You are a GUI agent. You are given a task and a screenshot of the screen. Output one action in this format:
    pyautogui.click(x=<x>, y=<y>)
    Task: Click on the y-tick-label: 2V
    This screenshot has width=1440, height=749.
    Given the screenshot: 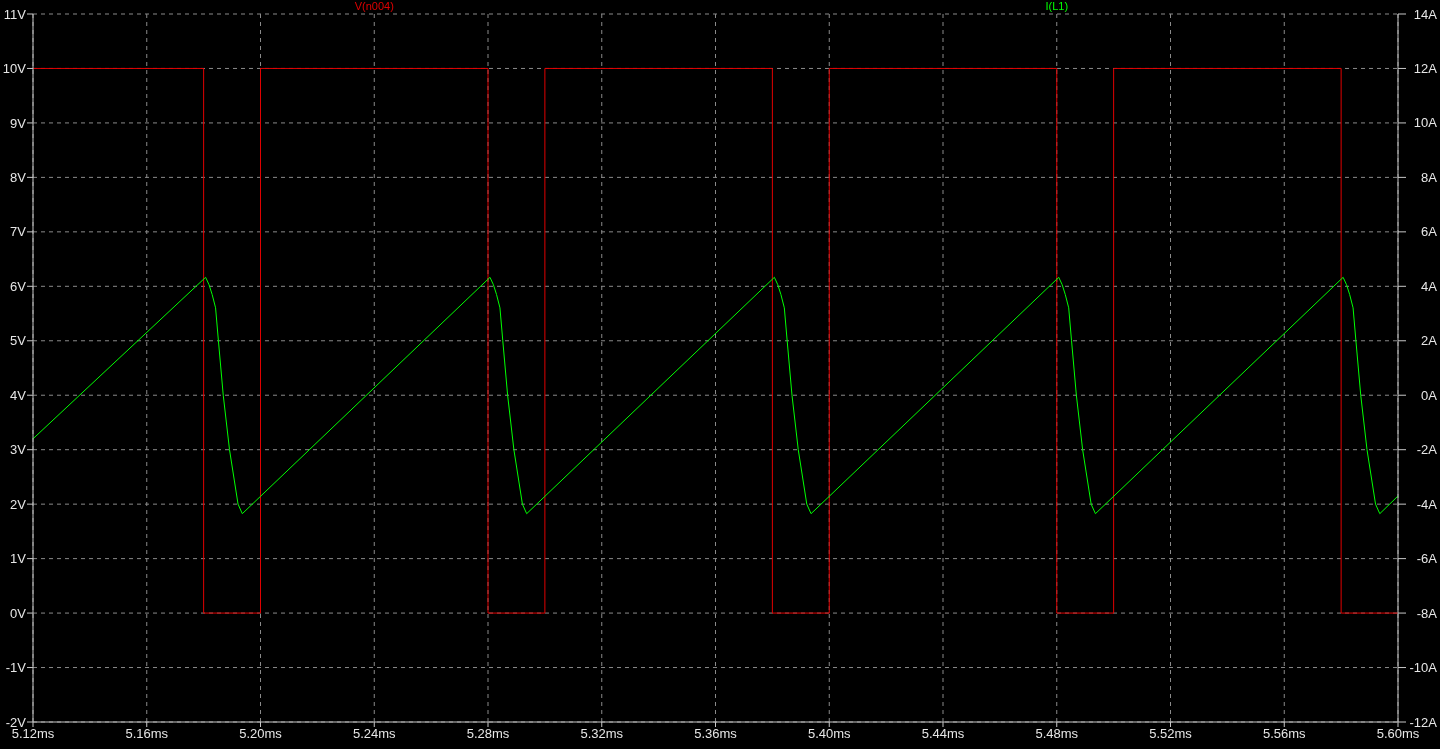 What is the action you would take?
    pyautogui.click(x=18, y=504)
    